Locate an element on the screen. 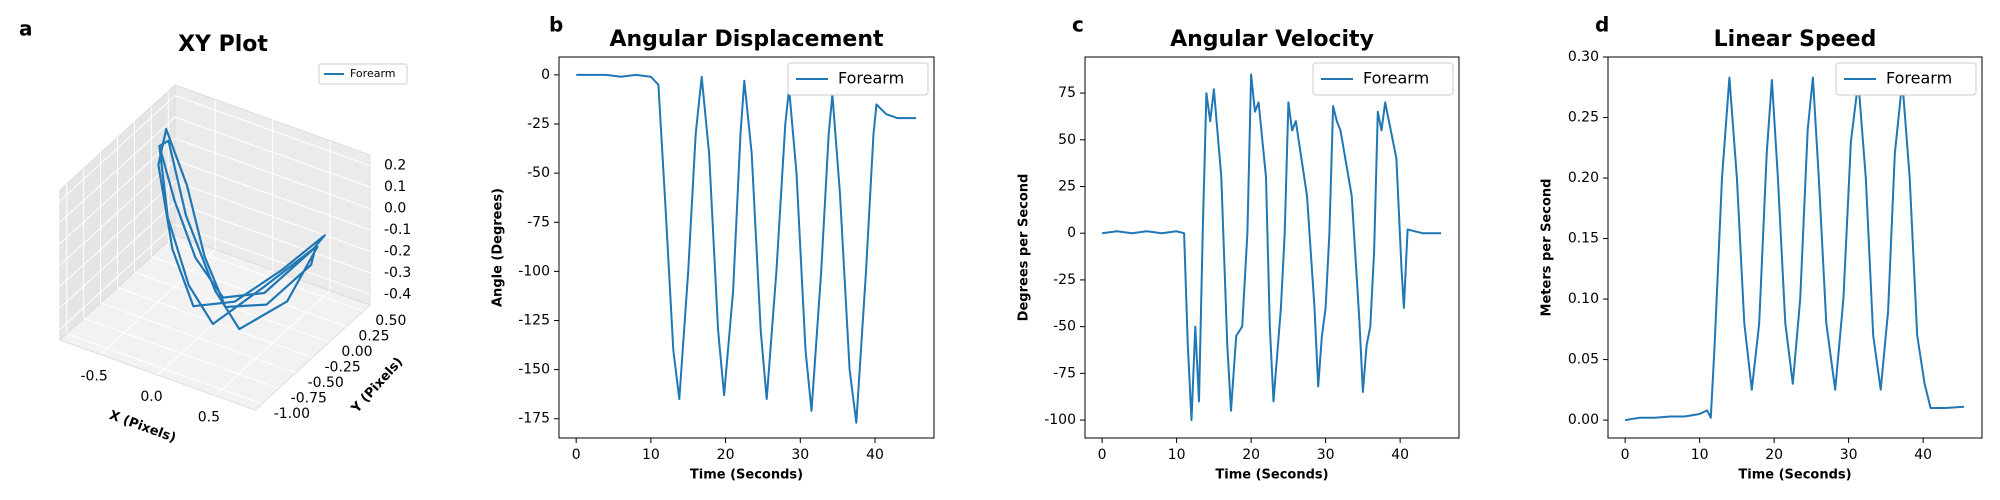 This screenshot has width=2000, height=500. z-tick-label: 0.2 is located at coordinates (395, 166).